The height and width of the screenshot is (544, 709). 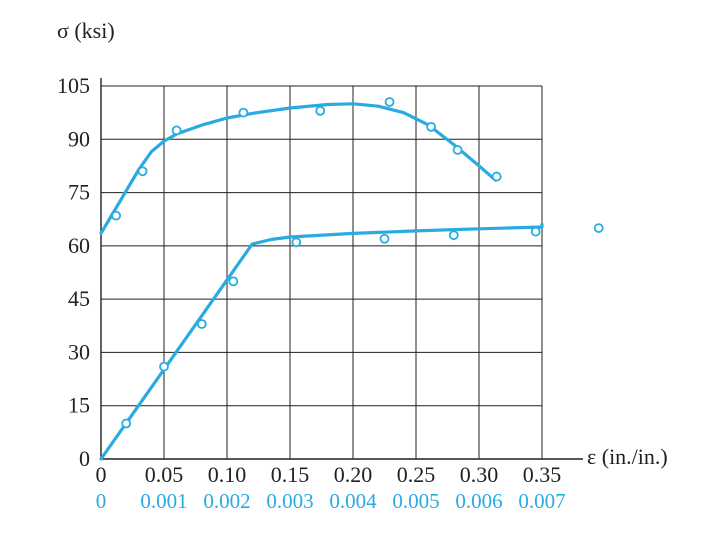 What do you see at coordinates (79, 245) in the screenshot?
I see `y-tick-label: 60` at bounding box center [79, 245].